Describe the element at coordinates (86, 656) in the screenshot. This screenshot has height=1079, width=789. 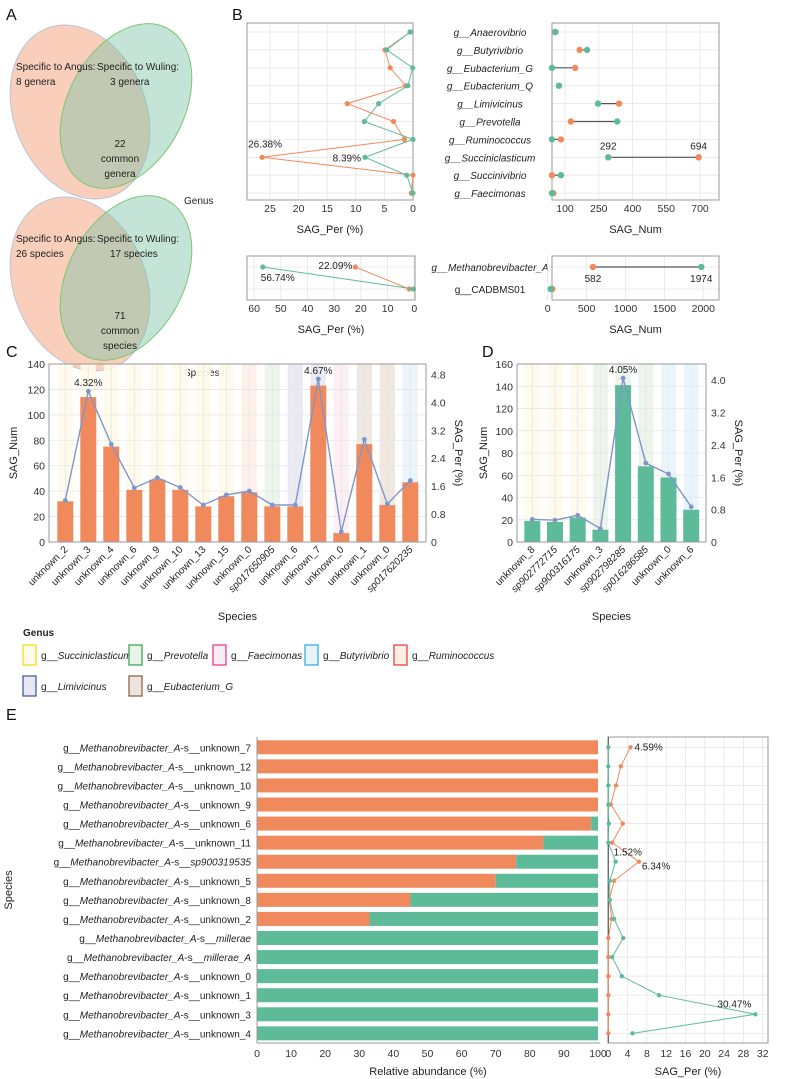
I see `legend-label: g__Succiniclasticum` at that location.